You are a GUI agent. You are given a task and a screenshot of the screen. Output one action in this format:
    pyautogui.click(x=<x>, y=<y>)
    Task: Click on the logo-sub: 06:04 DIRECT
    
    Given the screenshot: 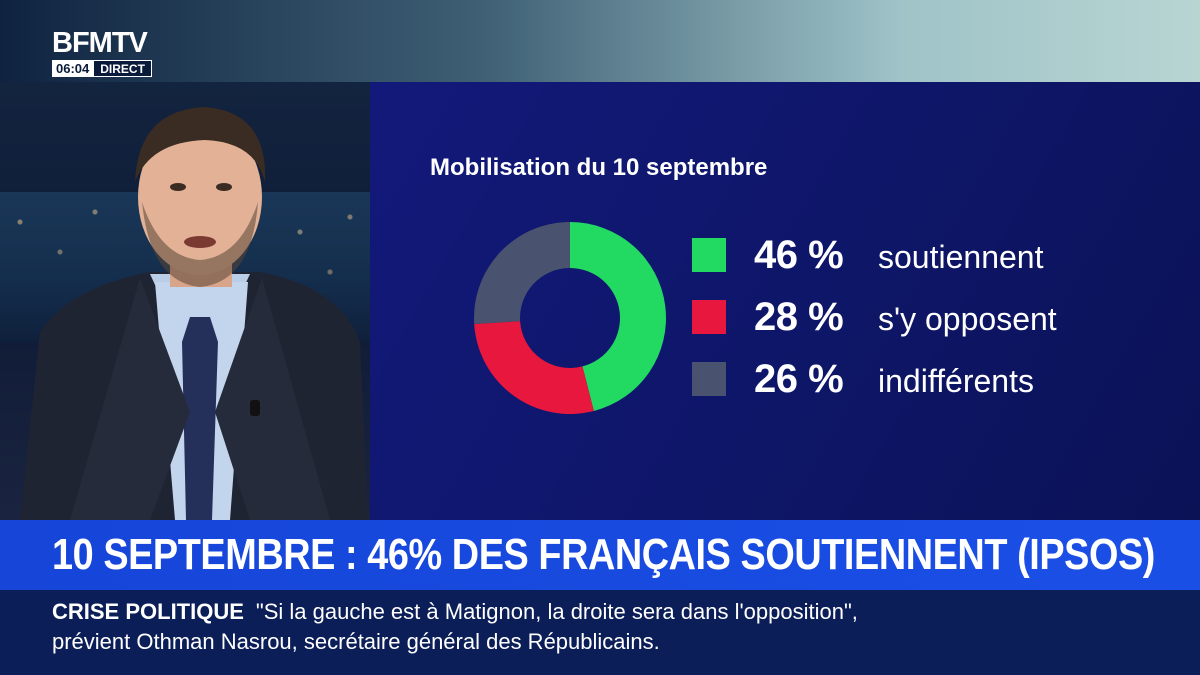 What is the action you would take?
    pyautogui.click(x=102, y=68)
    